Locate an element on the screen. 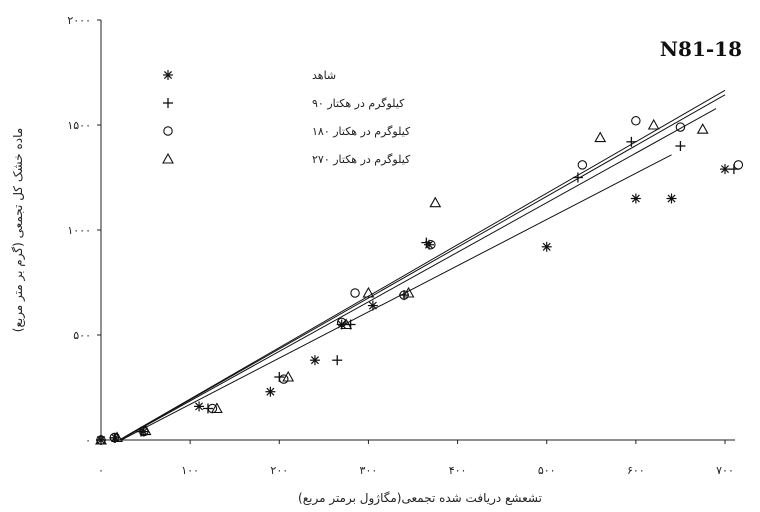  y-tick-label: ۵۰۰ is located at coordinates (82, 335).